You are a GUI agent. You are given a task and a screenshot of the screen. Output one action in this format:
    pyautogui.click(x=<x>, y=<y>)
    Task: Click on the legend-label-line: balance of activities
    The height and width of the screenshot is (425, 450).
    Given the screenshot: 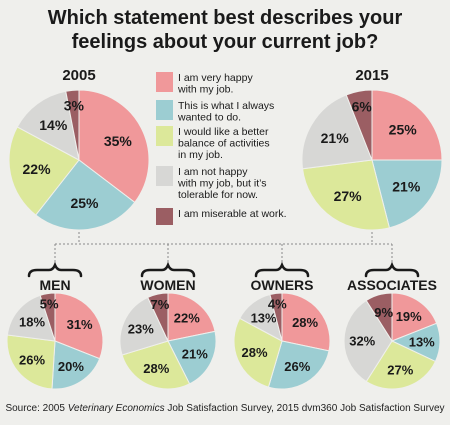 What is the action you would take?
    pyautogui.click(x=224, y=144)
    